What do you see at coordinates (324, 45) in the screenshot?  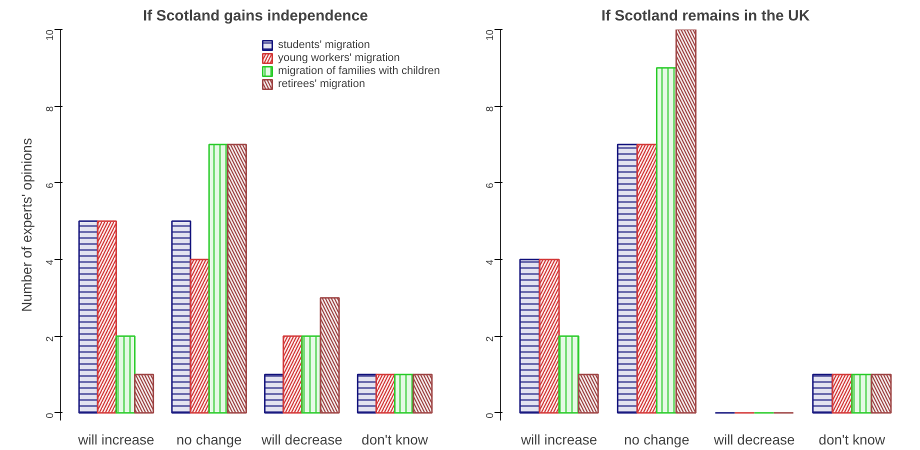 I see `legend-label: students' migration` at bounding box center [324, 45].